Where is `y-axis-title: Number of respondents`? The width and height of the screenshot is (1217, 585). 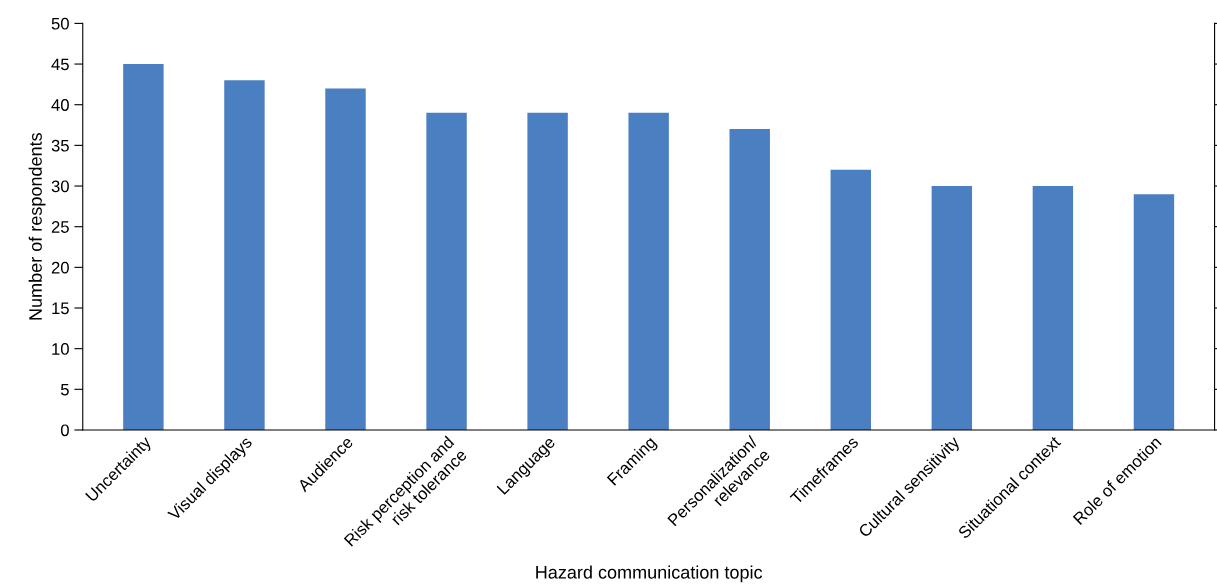 y-axis-title: Number of respondents is located at coordinates (37, 226).